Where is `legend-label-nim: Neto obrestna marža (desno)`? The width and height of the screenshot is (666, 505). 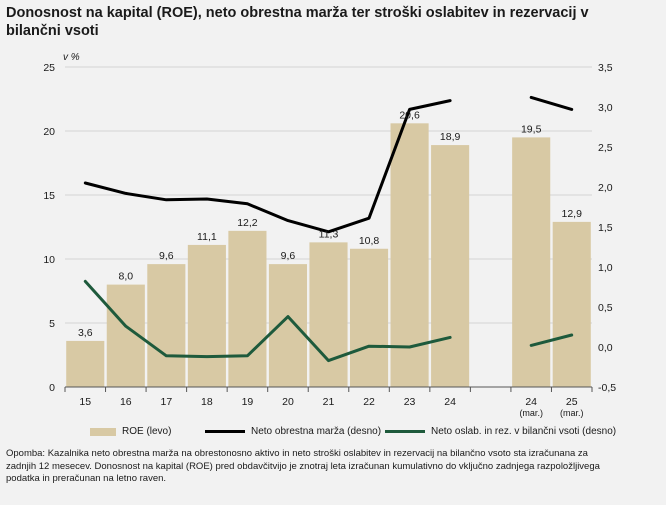
legend-label-nim: Neto obrestna marža (desno) is located at coordinates (316, 431).